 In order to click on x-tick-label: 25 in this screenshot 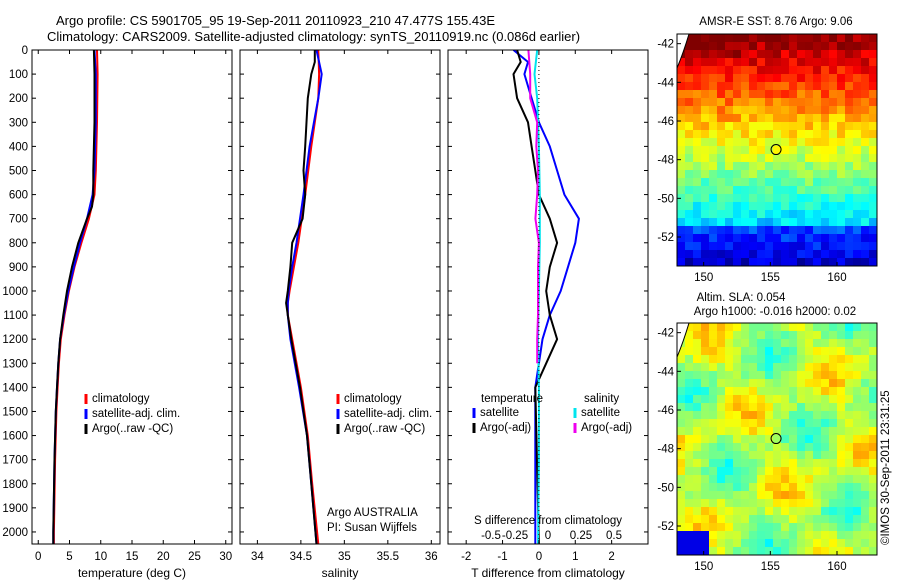, I will do `click(194, 557)`.